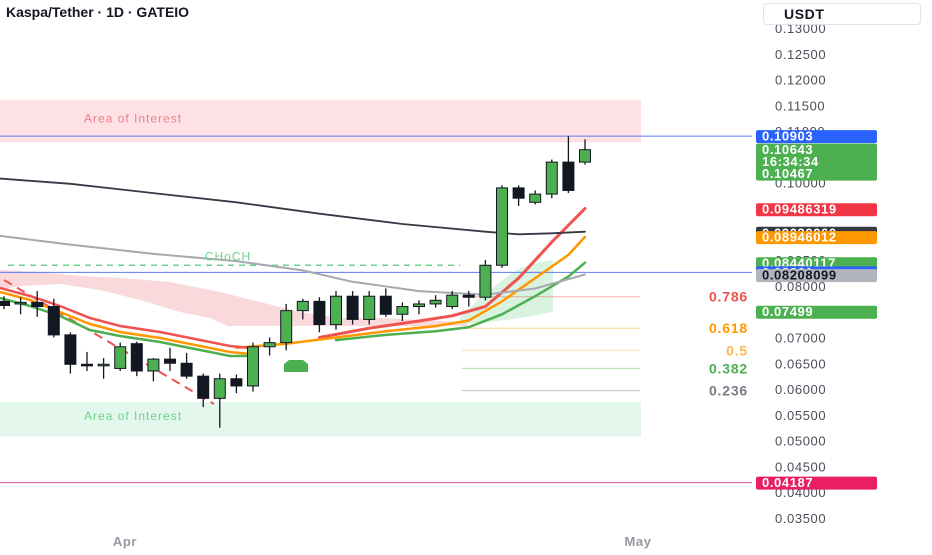 Image resolution: width=932 pixels, height=555 pixels. Describe the element at coordinates (800, 466) in the screenshot. I see `y-tick-label: 0.04500` at that location.